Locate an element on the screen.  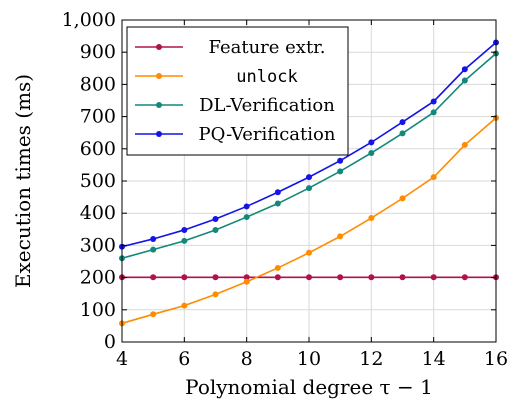
x-tick-label: 12 is located at coordinates (371, 359).